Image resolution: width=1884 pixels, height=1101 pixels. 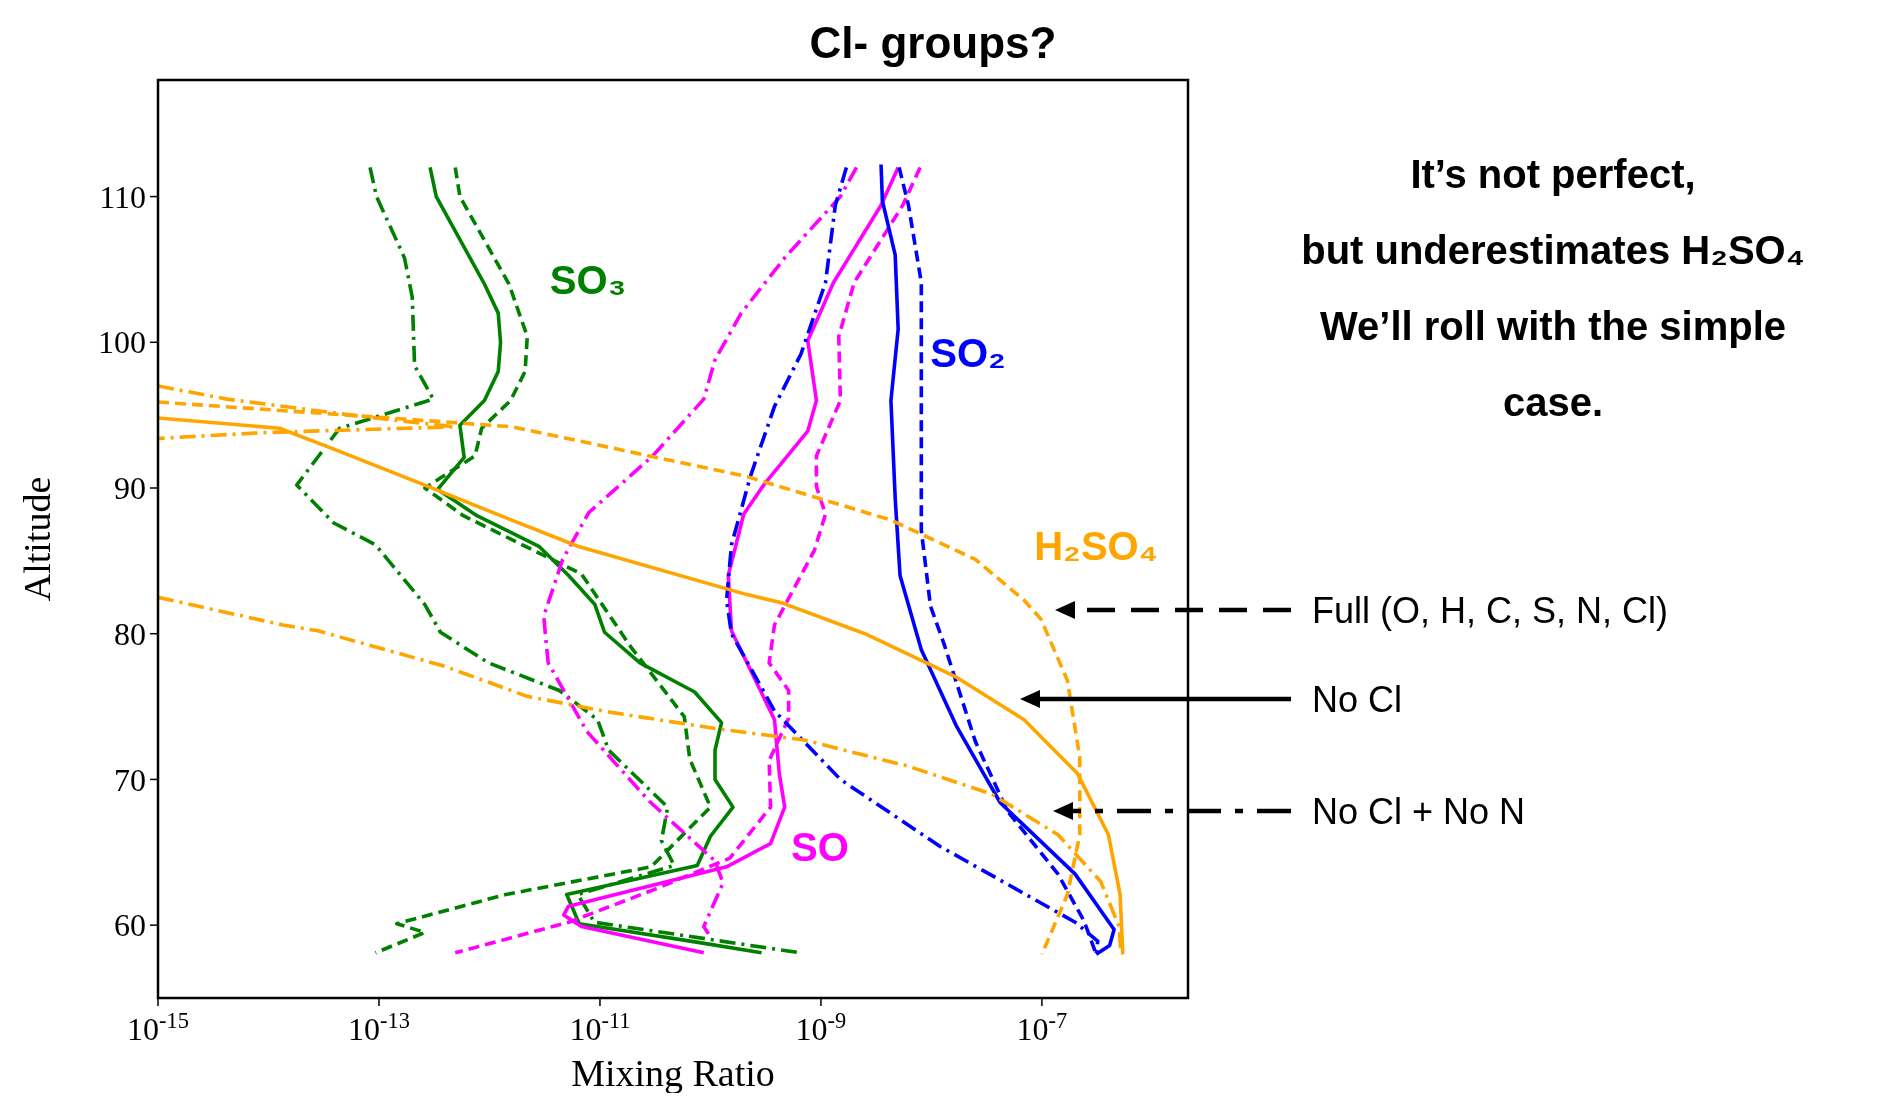 What do you see at coordinates (820, 847) in the screenshot?
I see `series-label: SO` at bounding box center [820, 847].